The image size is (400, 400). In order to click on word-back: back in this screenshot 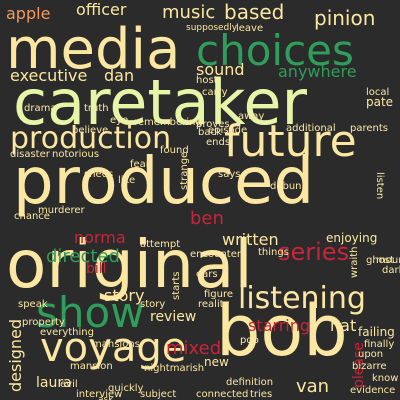, I will do `click(210, 132)`.